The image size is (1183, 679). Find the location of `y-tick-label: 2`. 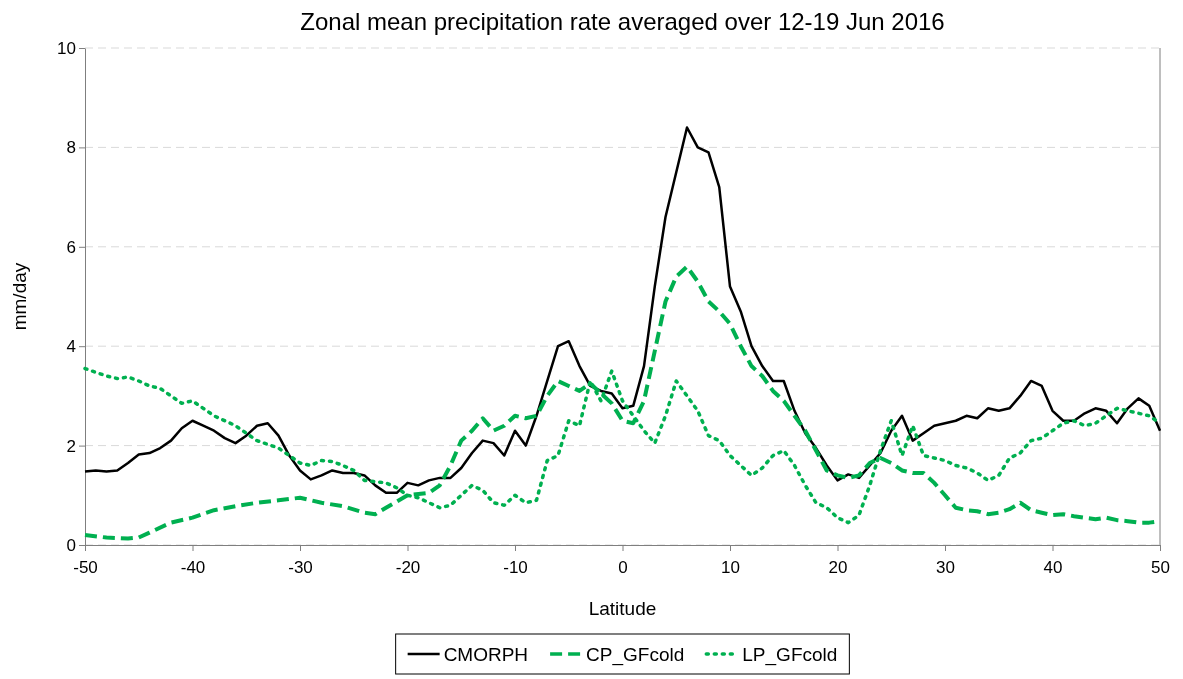

y-tick-label: 2 is located at coordinates (71, 446).